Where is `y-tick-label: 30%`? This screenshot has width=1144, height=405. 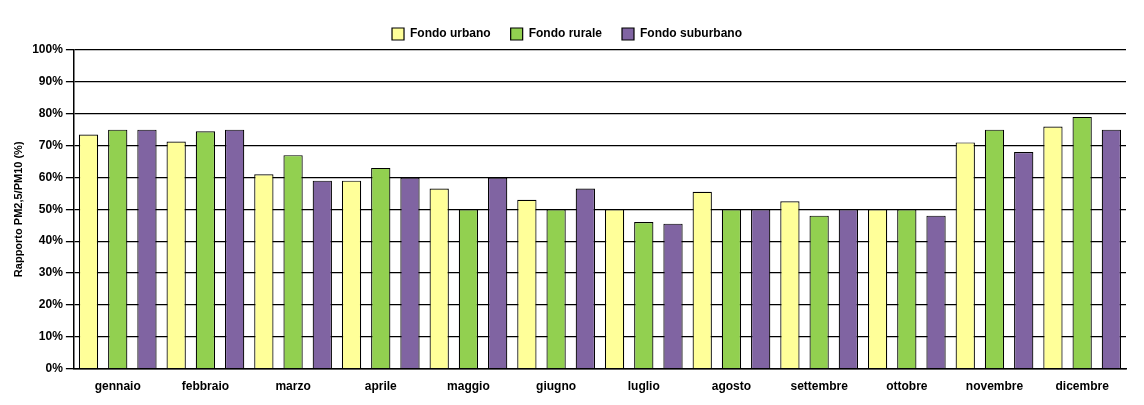 y-tick-label: 30% is located at coordinates (51, 272).